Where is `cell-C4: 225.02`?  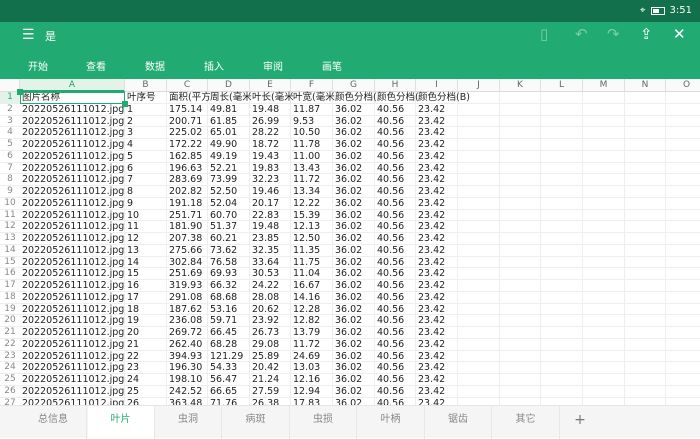
cell-C4: 225.02 is located at coordinates (186, 133).